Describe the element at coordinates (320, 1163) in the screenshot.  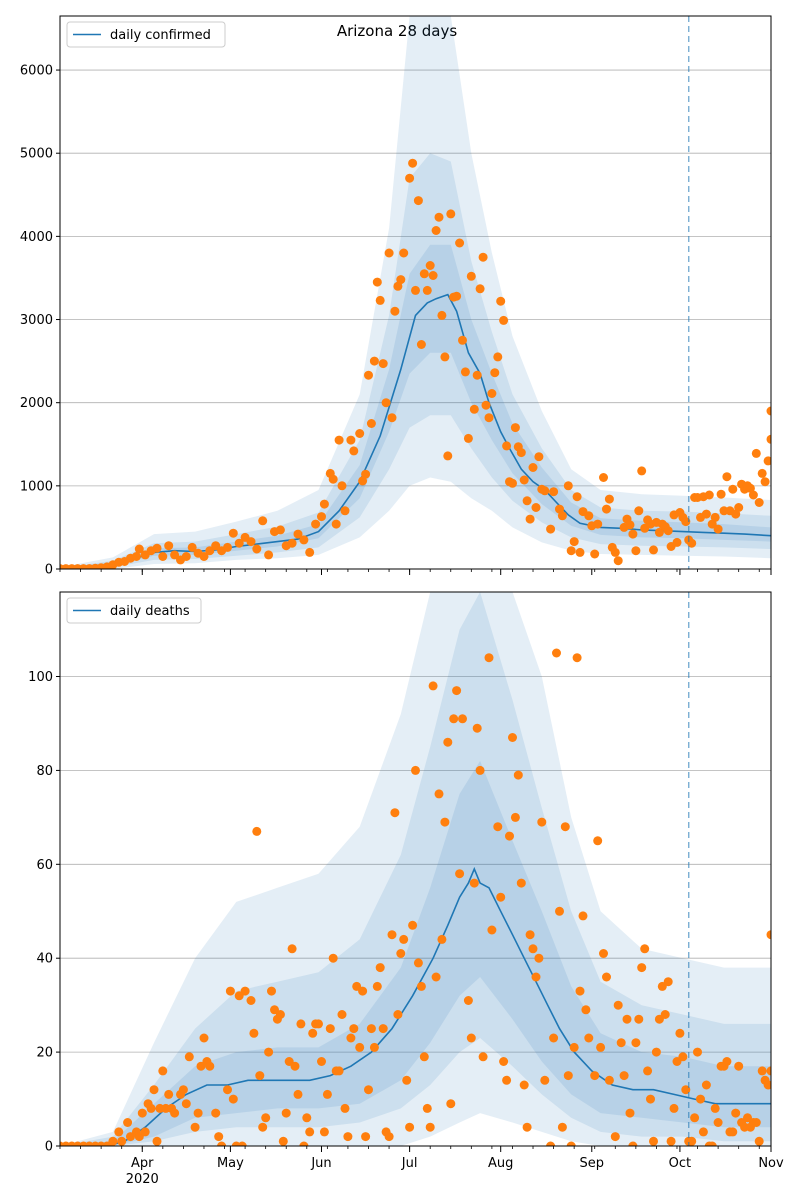
I see `x-tick-label: Jun` at that location.